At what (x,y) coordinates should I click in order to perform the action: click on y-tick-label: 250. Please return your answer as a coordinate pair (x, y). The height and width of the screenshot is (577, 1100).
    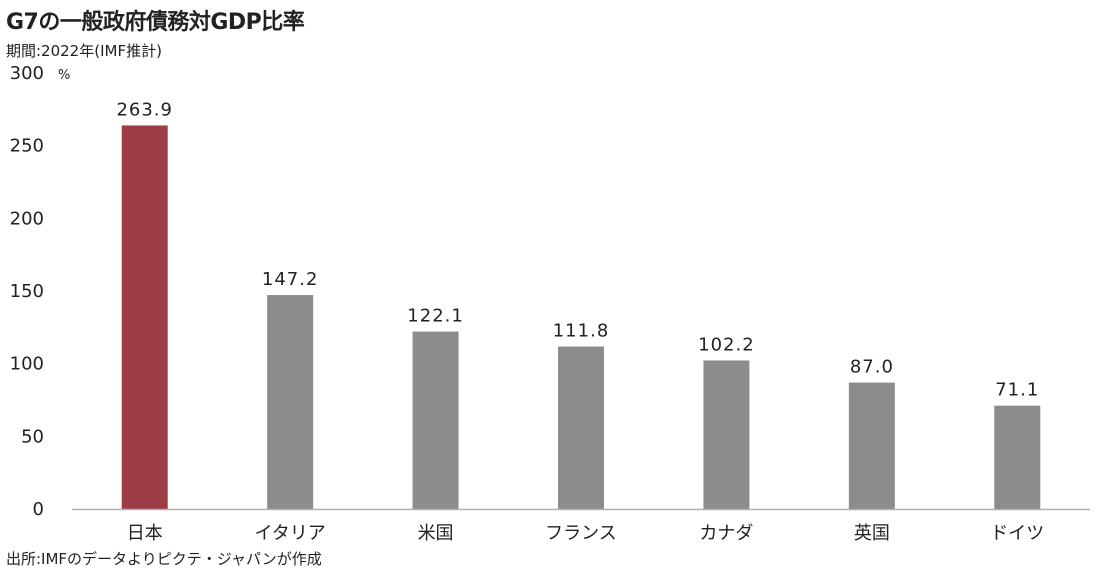
    Looking at the image, I should click on (27, 146).